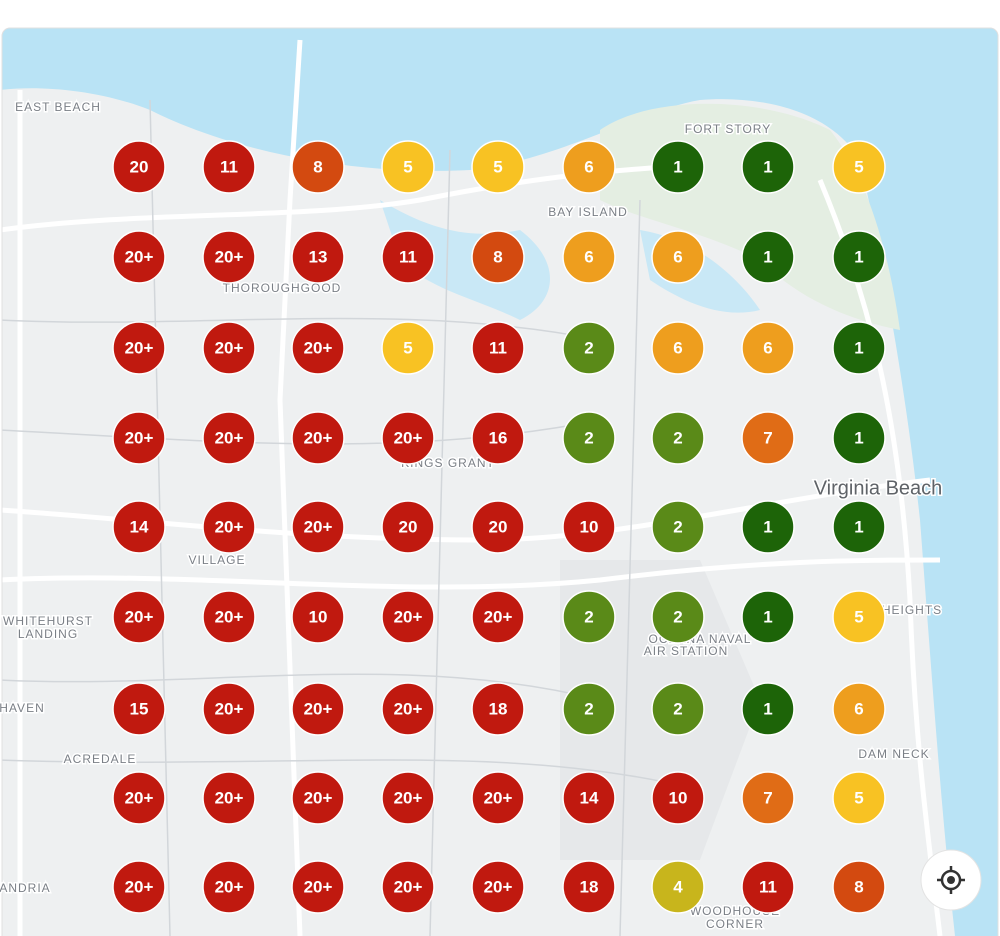  I want to click on rank-pin: 6, so click(859, 709).